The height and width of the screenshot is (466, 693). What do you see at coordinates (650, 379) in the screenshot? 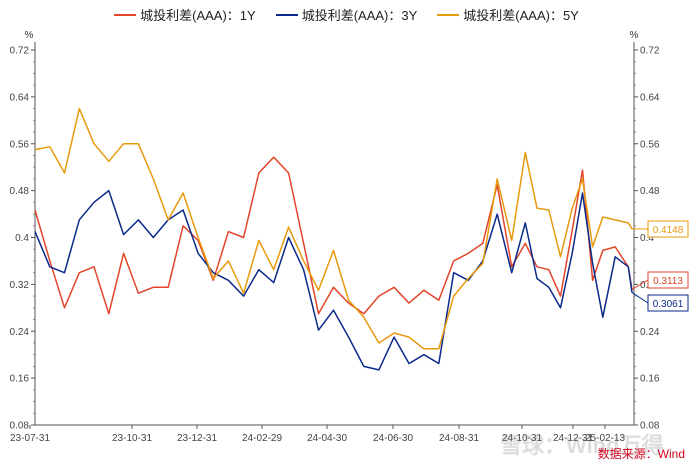
I see `y-tick-label-right: 0.16` at bounding box center [650, 379].